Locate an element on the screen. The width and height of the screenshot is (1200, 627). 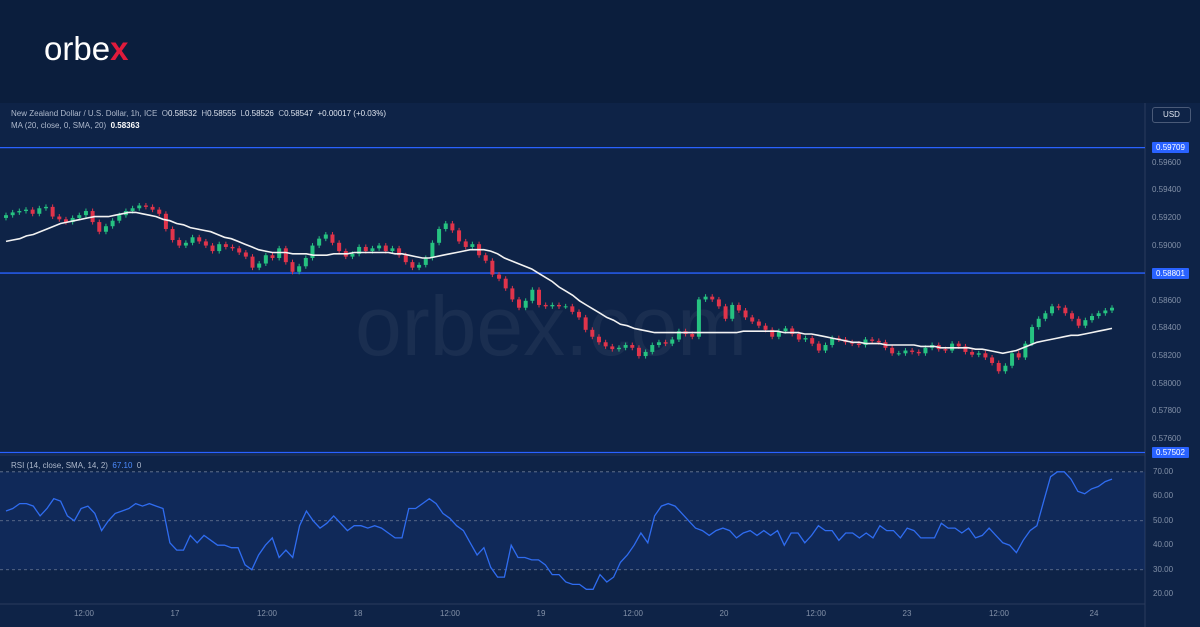
level-price-label: 0.58801 is located at coordinates (1170, 273).